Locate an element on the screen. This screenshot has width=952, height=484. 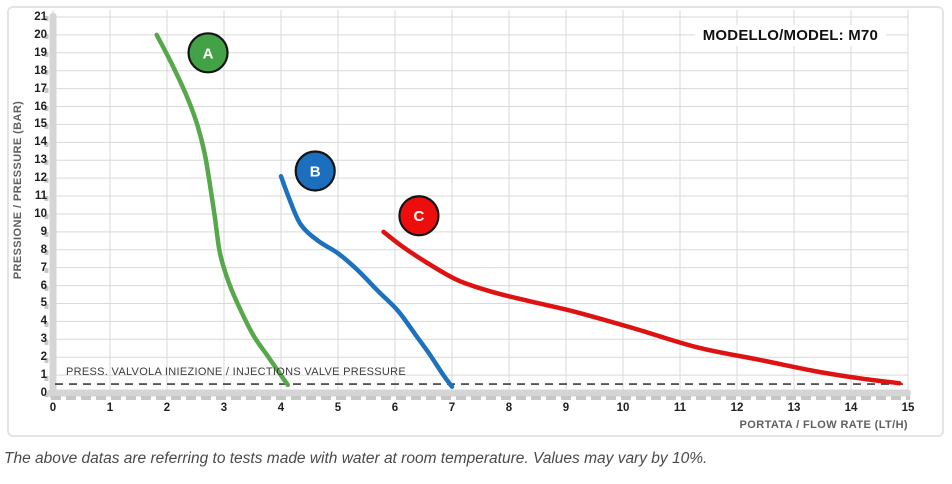
x-tick-label: 10 is located at coordinates (623, 408).